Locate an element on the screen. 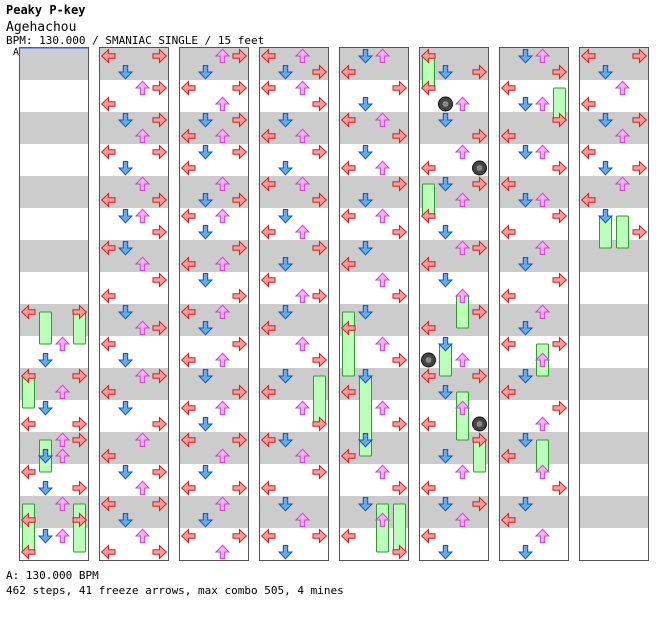 Image resolution: width=672 pixels, height=620 pixels. bpm-marker: A is located at coordinates (16, 52).